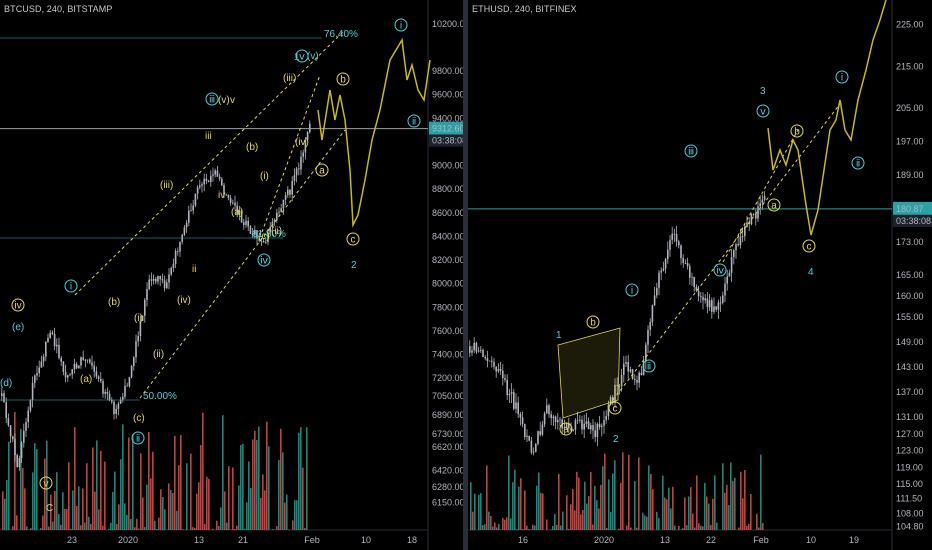 This screenshot has width=932, height=550. I want to click on y-tick-label: 8400.00, so click(447, 236).